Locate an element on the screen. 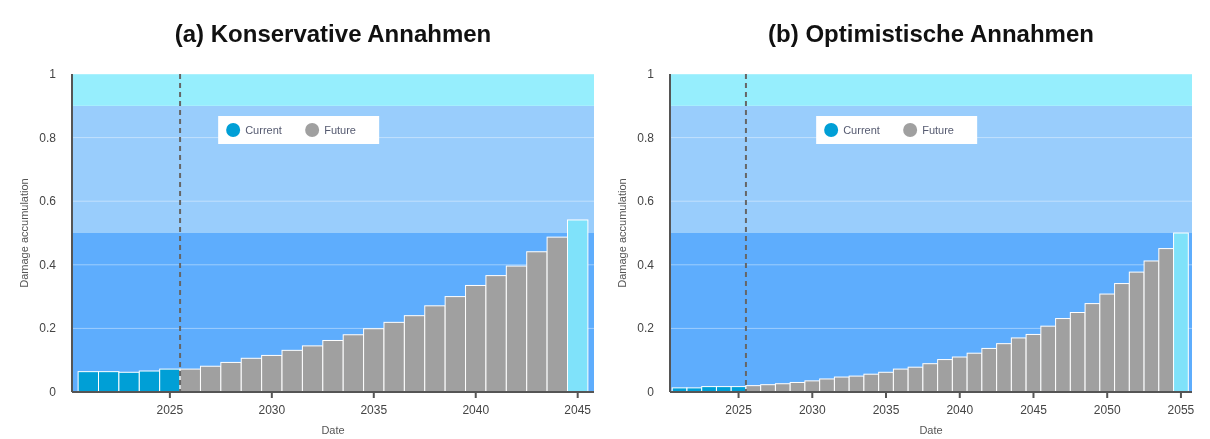 This screenshot has height=439, width=1210. x-tick-label: 2055 is located at coordinates (1181, 410).